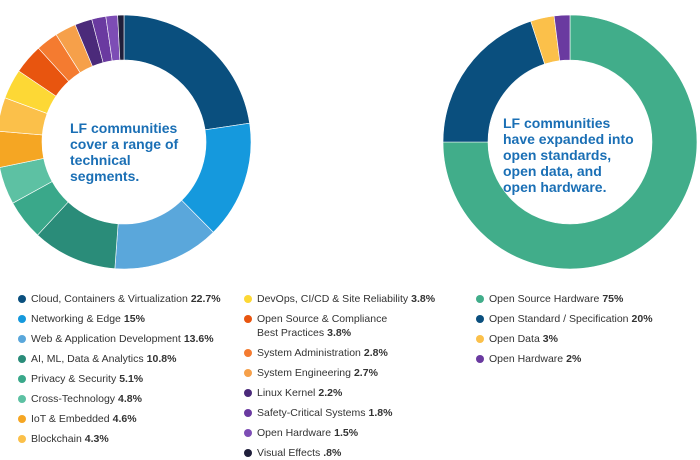  I want to click on legend-value: 2%, so click(574, 359).